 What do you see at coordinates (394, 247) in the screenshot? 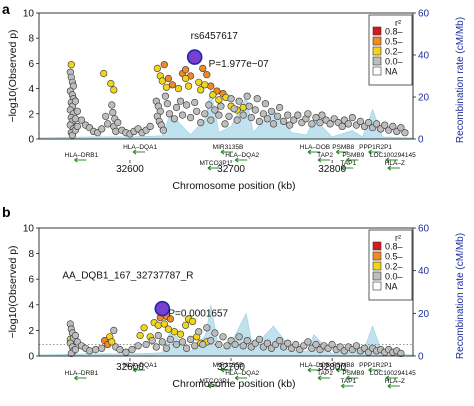
I see `panel-b-legend-label-0: 0.8–` at bounding box center [394, 247].